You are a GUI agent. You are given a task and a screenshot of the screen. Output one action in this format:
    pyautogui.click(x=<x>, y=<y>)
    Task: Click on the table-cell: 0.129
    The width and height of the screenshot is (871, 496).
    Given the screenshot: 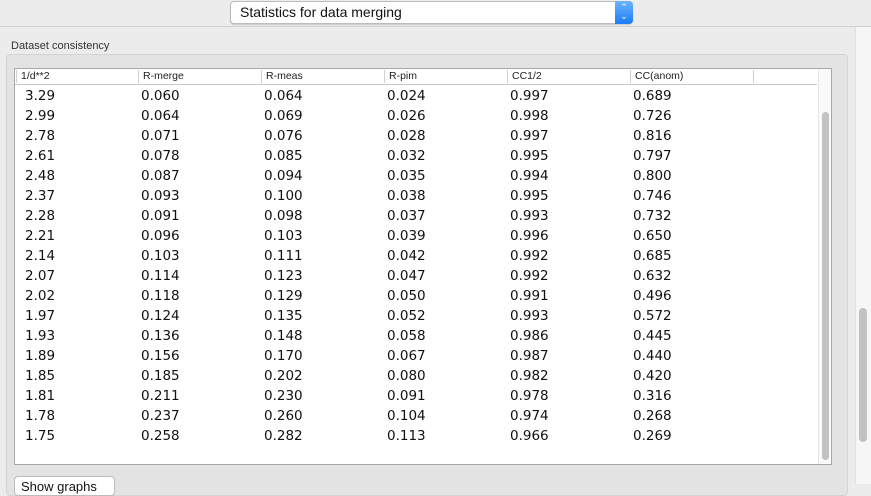 What is the action you would take?
    pyautogui.click(x=283, y=296)
    